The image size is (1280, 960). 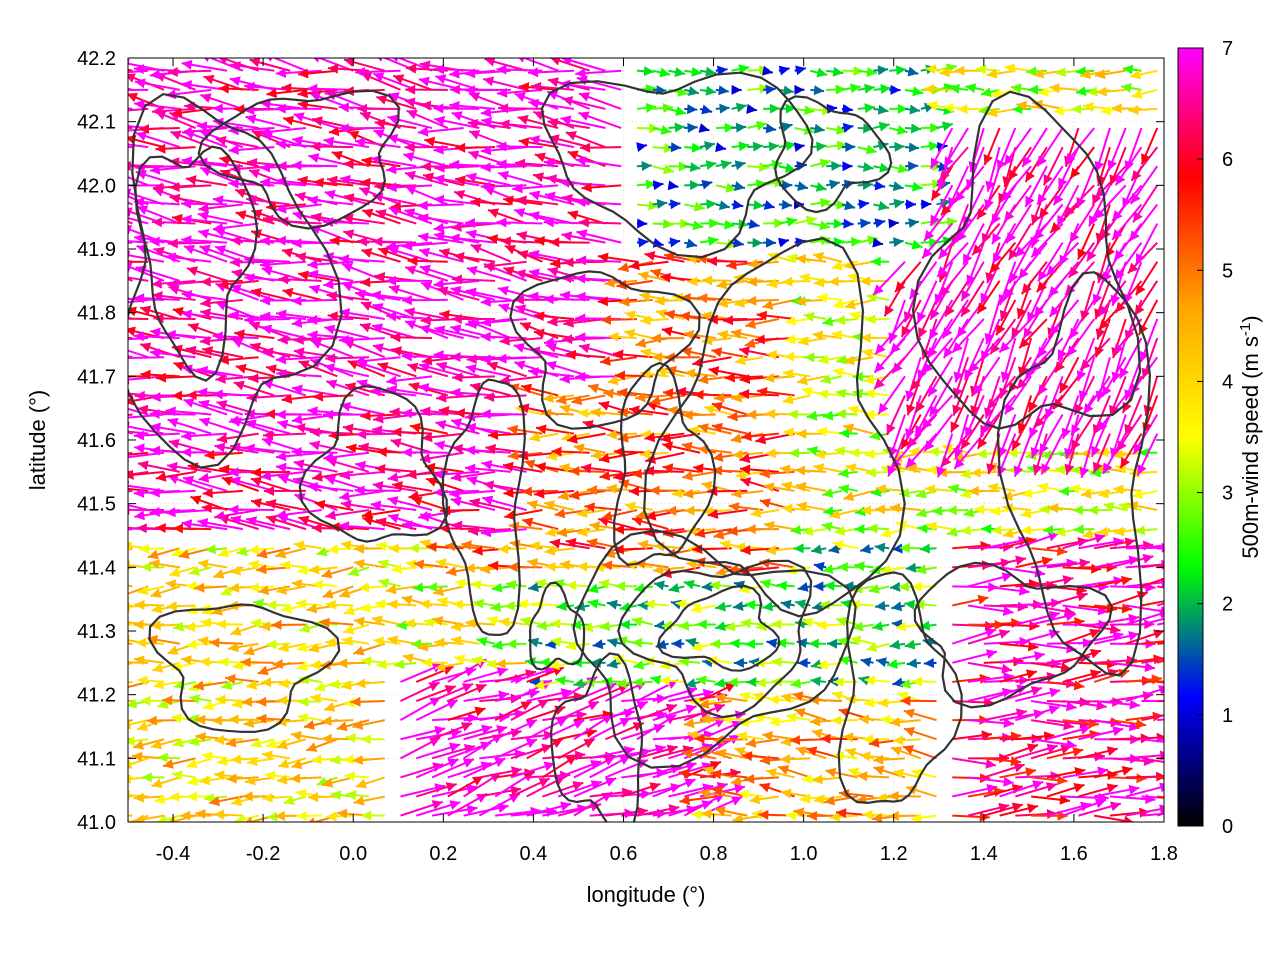 What do you see at coordinates (1227, 160) in the screenshot?
I see `colorbar-tick-label: 6` at bounding box center [1227, 160].